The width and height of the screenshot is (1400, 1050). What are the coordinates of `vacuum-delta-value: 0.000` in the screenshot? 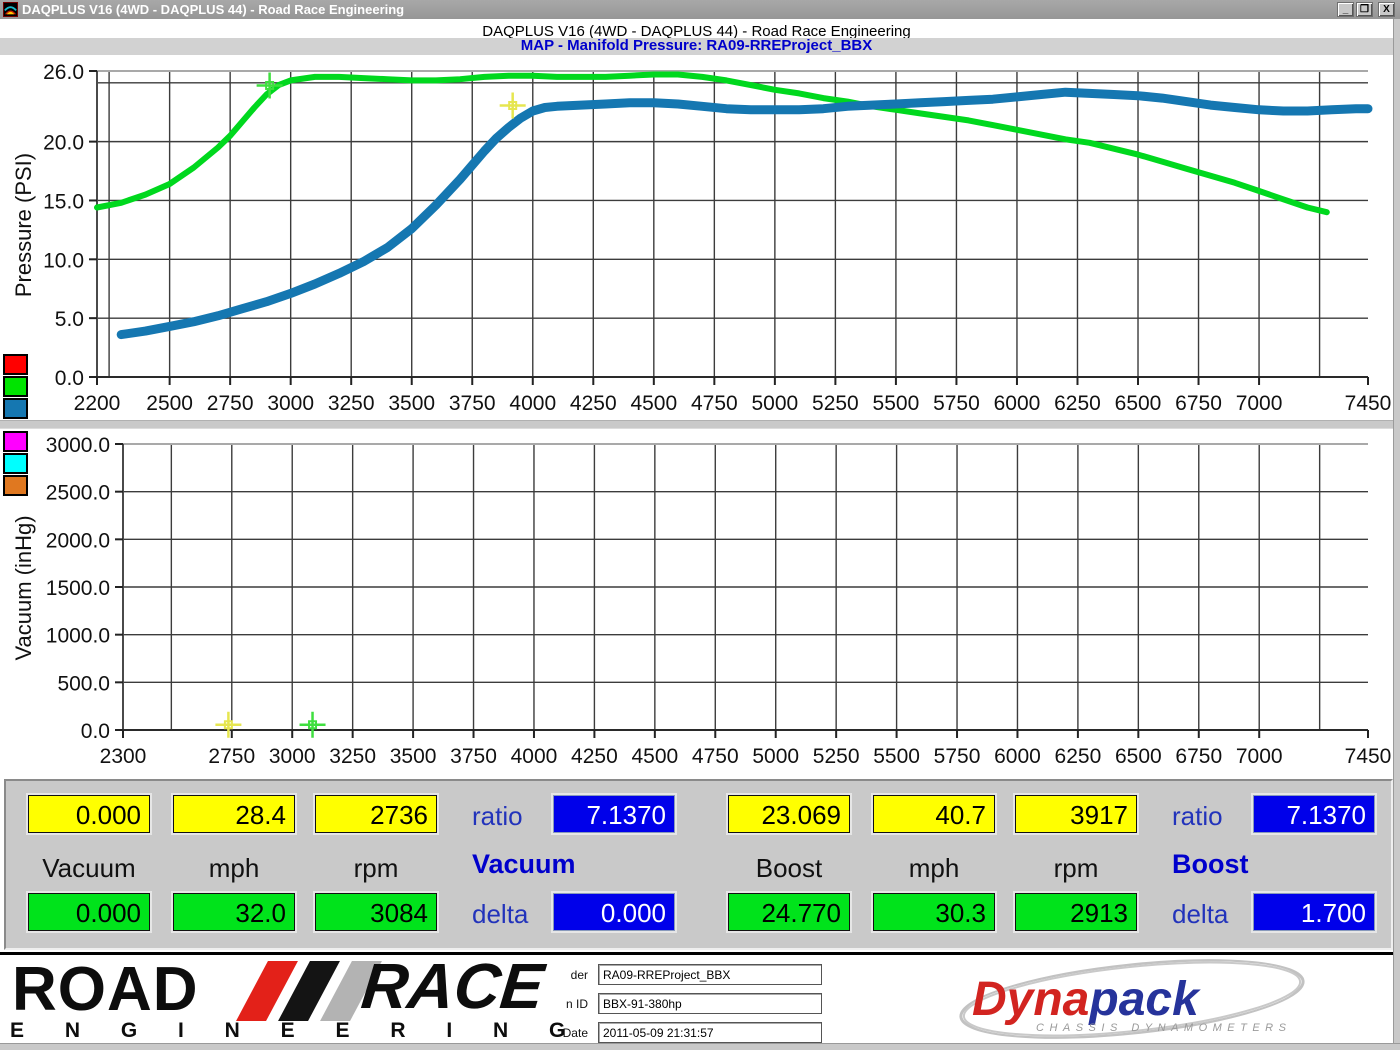 It's located at (614, 912).